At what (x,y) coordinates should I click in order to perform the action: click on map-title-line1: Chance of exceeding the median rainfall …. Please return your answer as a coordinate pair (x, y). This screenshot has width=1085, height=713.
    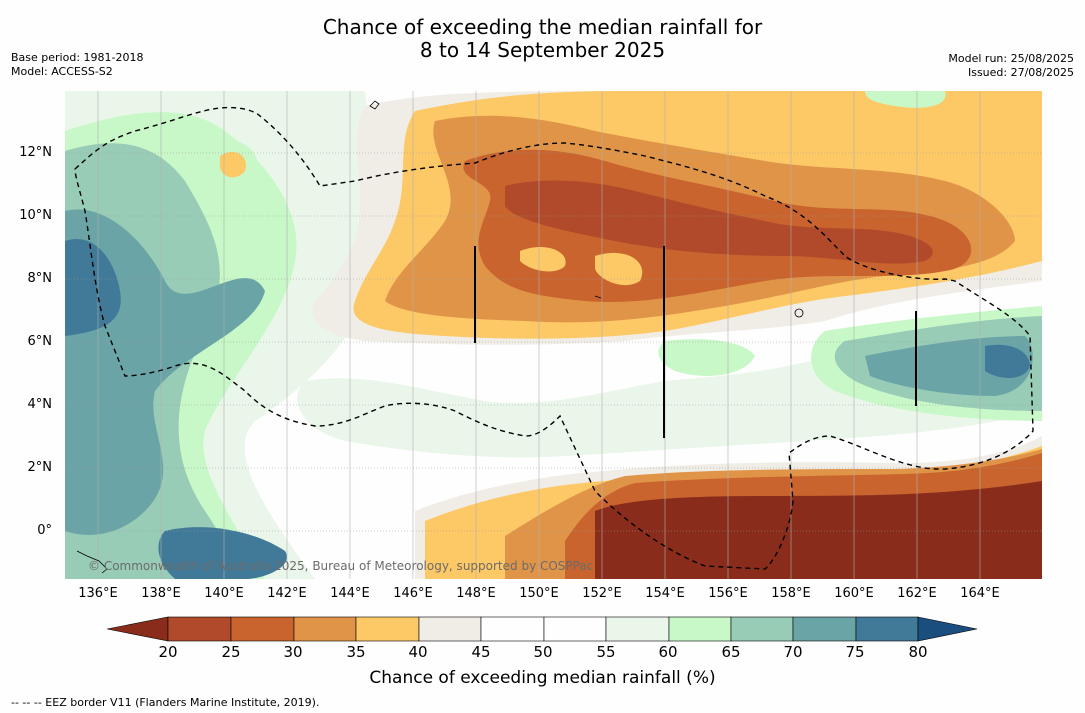
    Looking at the image, I should click on (542, 27).